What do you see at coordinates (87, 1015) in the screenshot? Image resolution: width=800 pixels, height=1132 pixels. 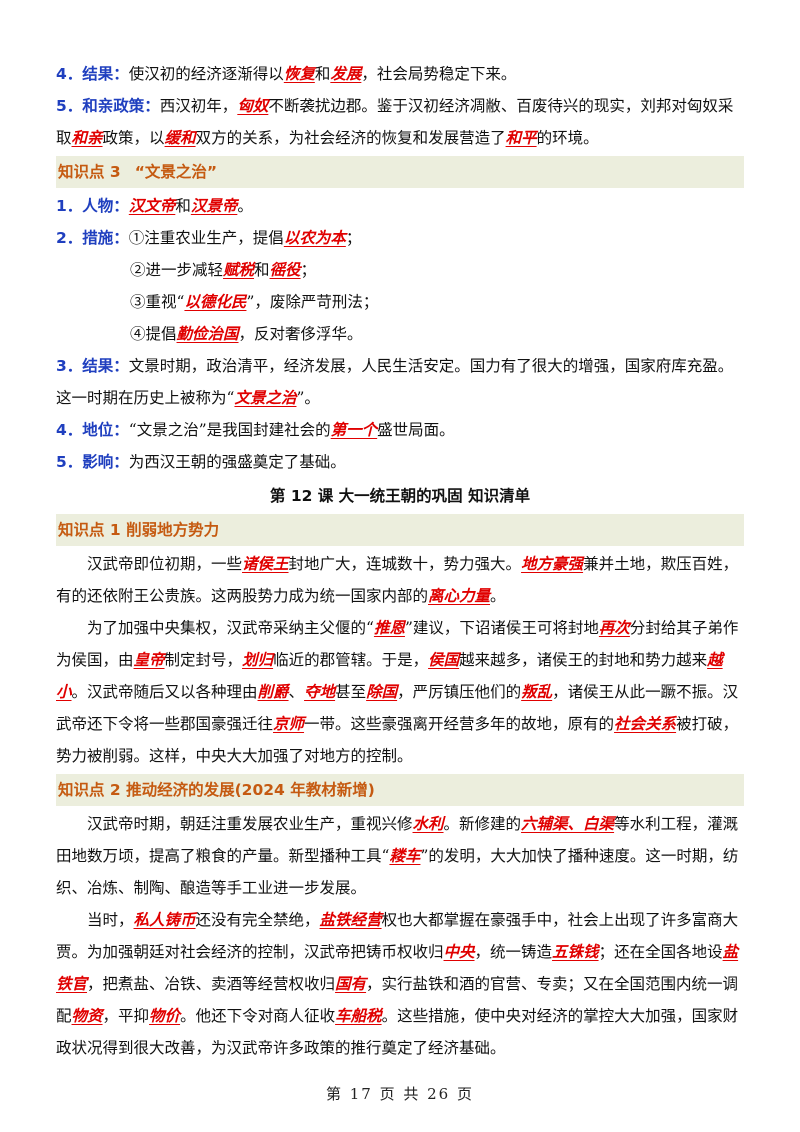 I see `keyword: 物资` at bounding box center [87, 1015].